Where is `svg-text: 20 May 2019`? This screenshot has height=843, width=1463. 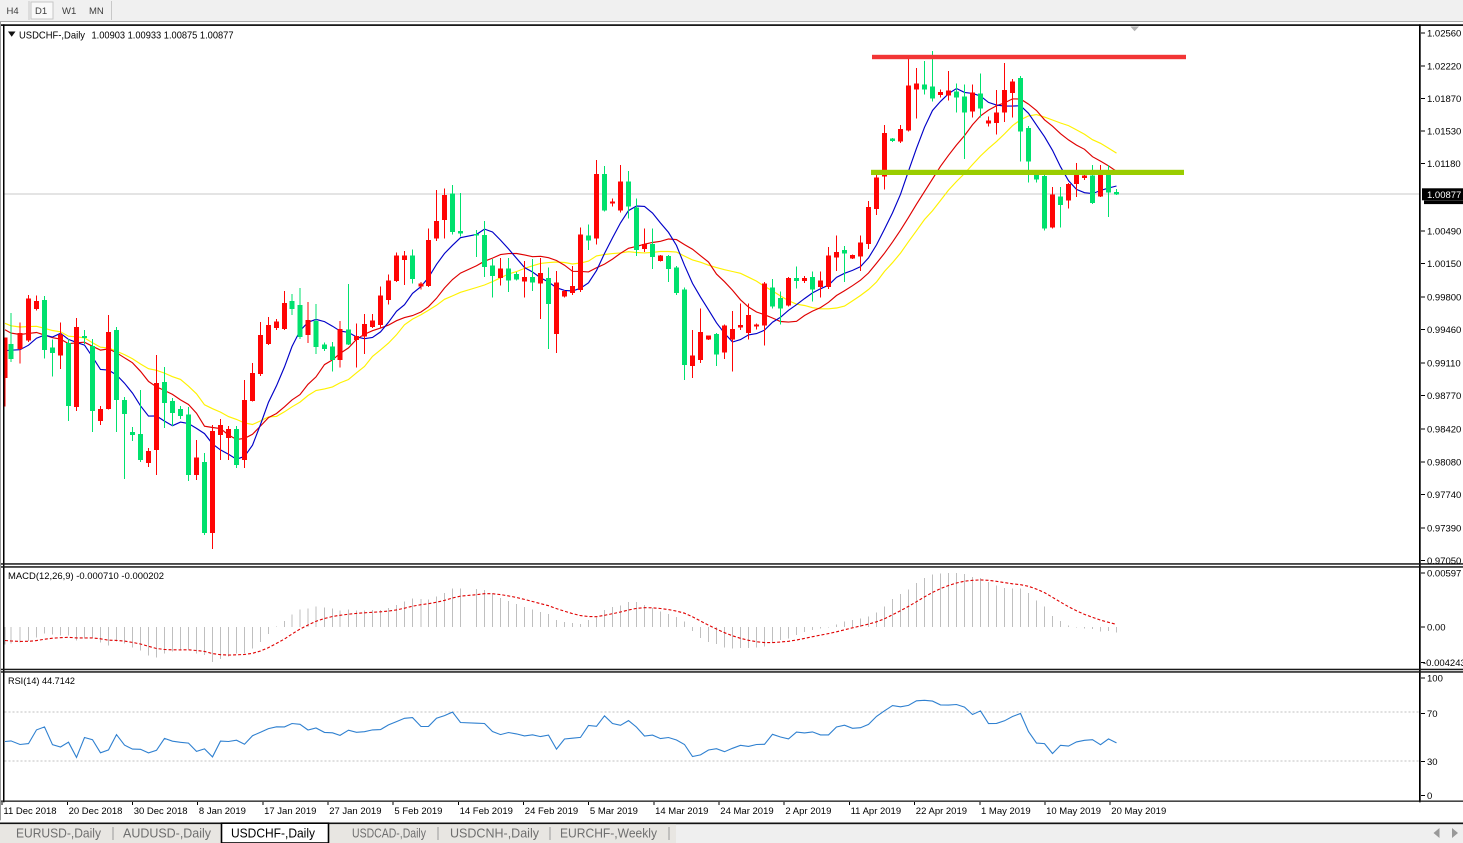 svg-text: 20 May 2019 is located at coordinates (1138, 811).